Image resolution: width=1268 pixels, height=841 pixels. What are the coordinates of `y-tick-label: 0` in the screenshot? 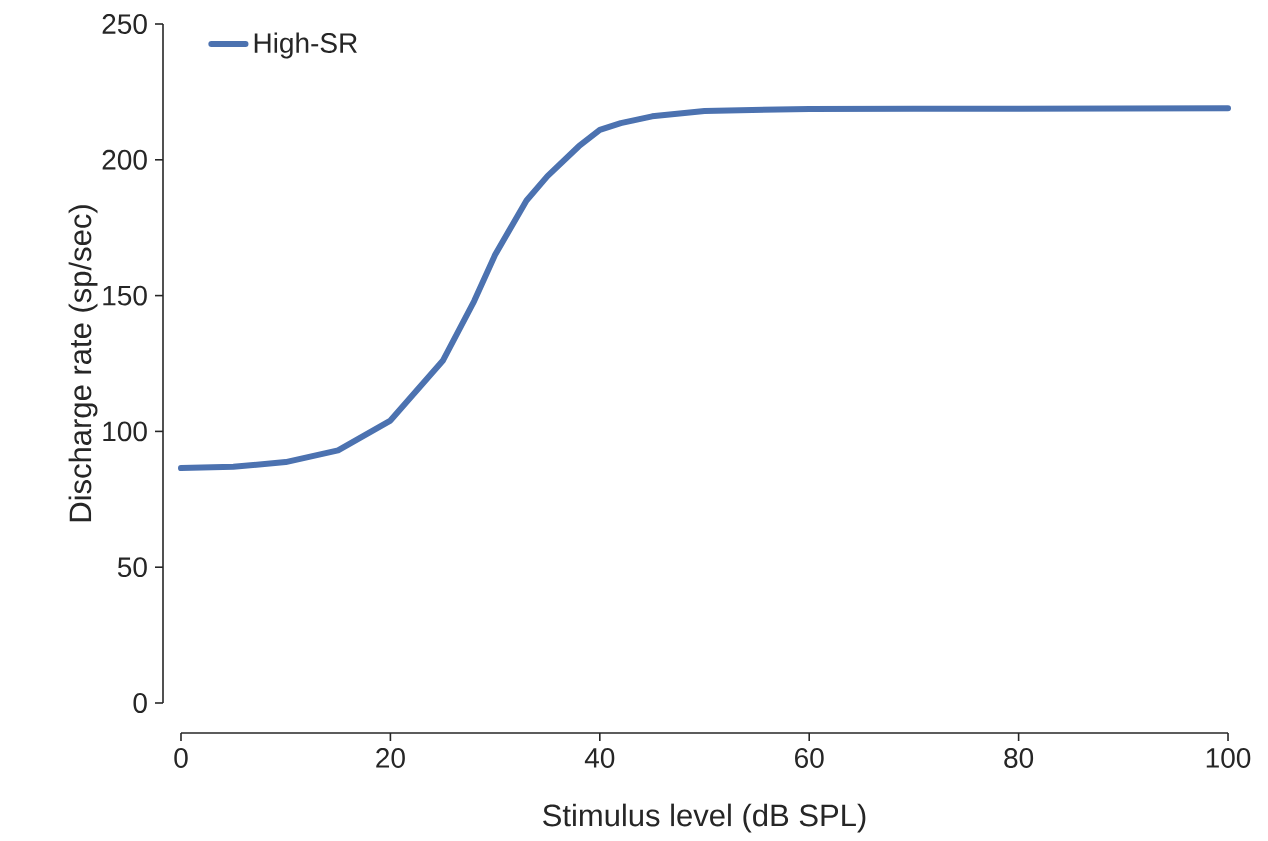 It's located at (140, 703).